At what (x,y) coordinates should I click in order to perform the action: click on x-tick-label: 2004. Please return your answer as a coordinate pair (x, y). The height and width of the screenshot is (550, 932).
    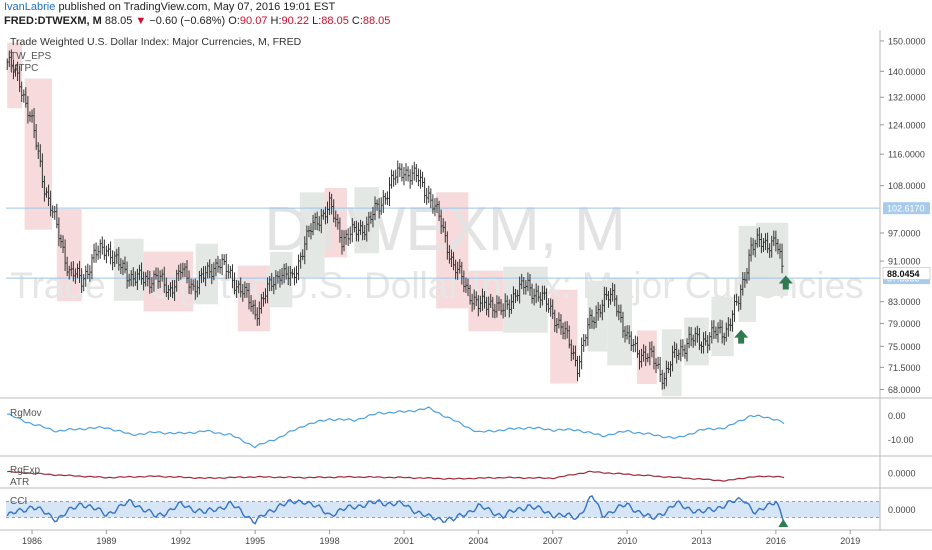
    Looking at the image, I should click on (478, 541).